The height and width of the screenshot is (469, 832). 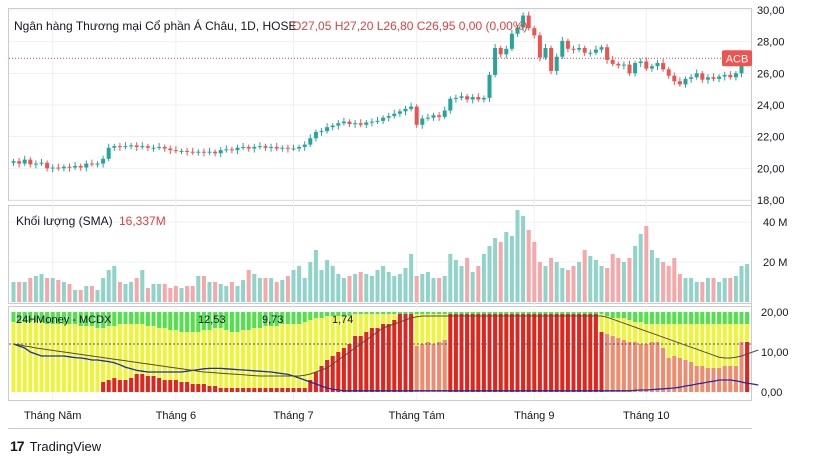 What do you see at coordinates (65, 446) in the screenshot?
I see `tradingview-name: TradingView` at bounding box center [65, 446].